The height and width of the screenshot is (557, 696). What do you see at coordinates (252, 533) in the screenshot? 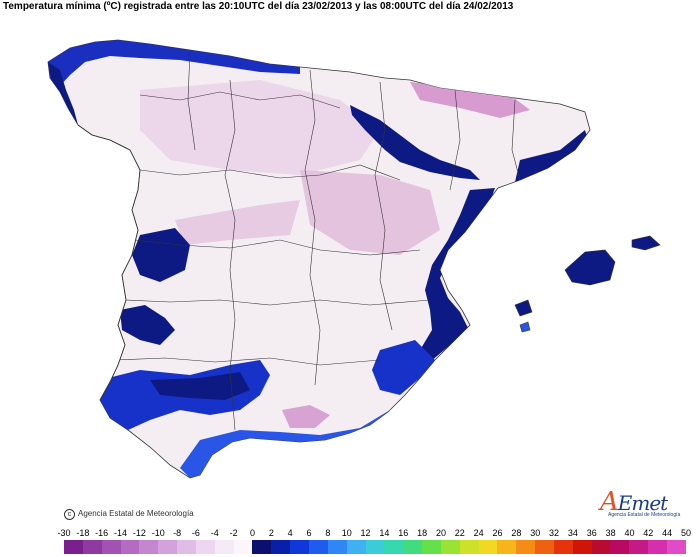
I see `legend-tick-label: 0` at bounding box center [252, 533].